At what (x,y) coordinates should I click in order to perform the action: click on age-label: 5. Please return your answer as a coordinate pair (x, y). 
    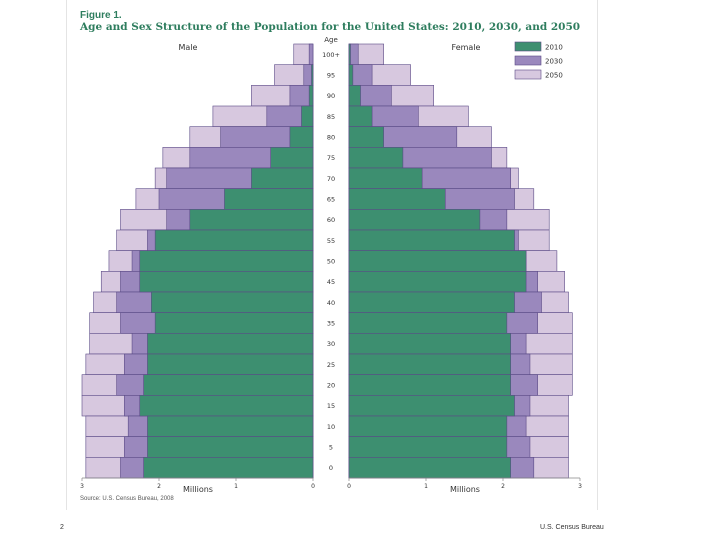
    Looking at the image, I should click on (331, 448).